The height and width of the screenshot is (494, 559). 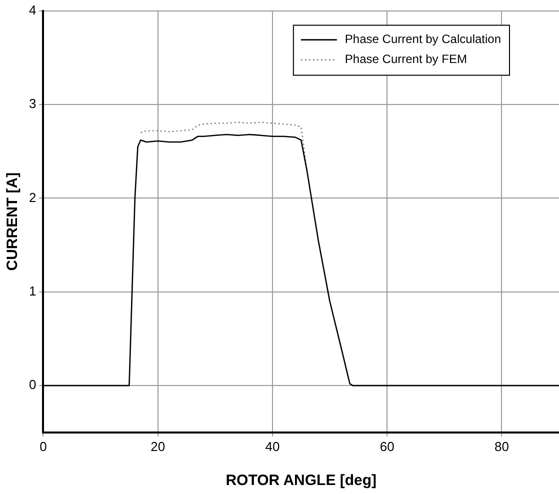 I want to click on y-tick-label: 2, so click(x=32, y=197).